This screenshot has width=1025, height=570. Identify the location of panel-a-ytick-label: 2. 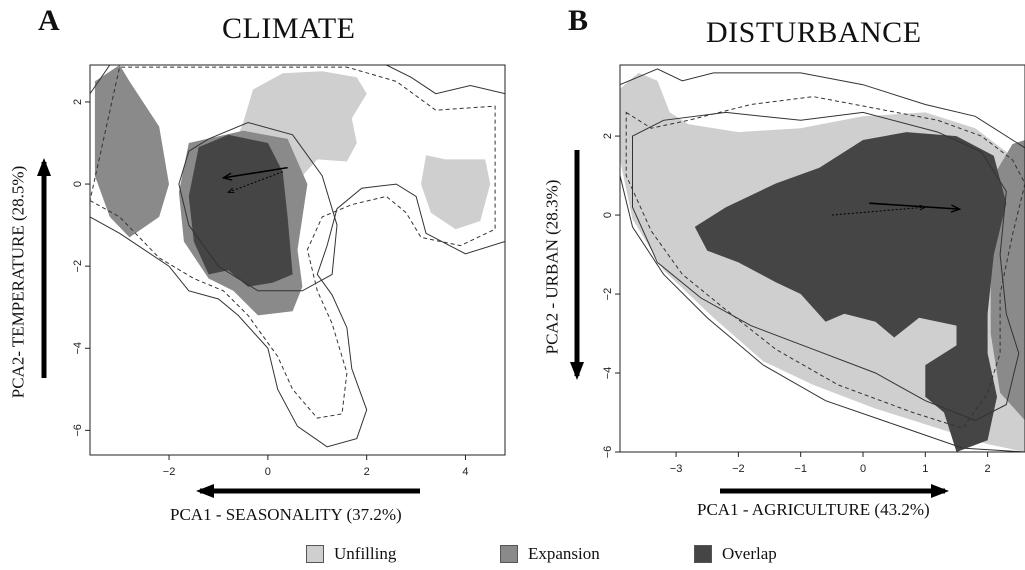
(78, 102).